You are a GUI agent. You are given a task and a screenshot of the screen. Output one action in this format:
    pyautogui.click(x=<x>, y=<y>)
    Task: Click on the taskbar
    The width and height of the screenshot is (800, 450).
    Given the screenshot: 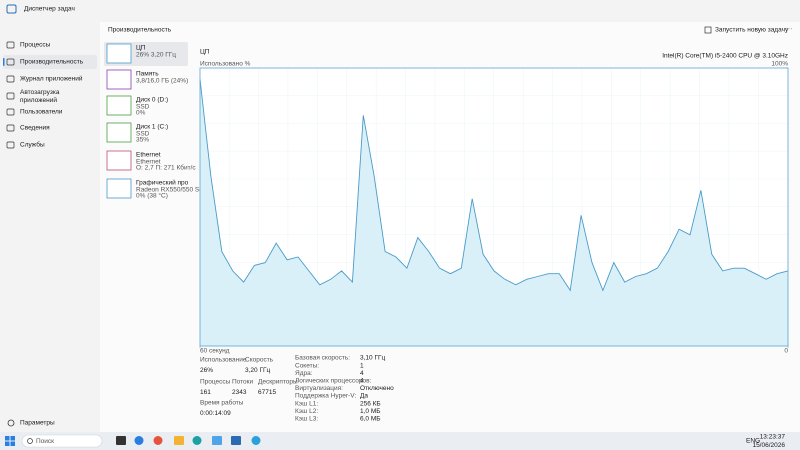 What is the action you would take?
    pyautogui.click(x=400, y=441)
    